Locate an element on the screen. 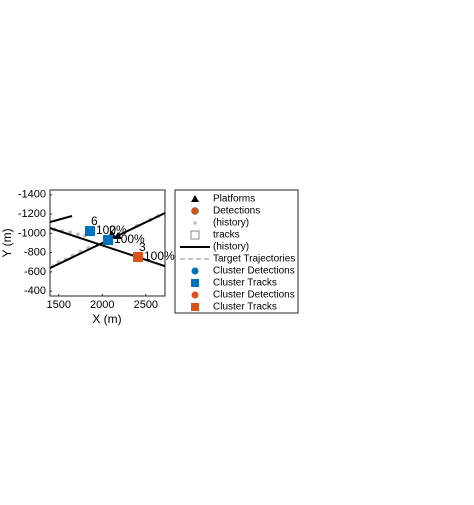  y-tick-label: -1400 is located at coordinates (32, 195).